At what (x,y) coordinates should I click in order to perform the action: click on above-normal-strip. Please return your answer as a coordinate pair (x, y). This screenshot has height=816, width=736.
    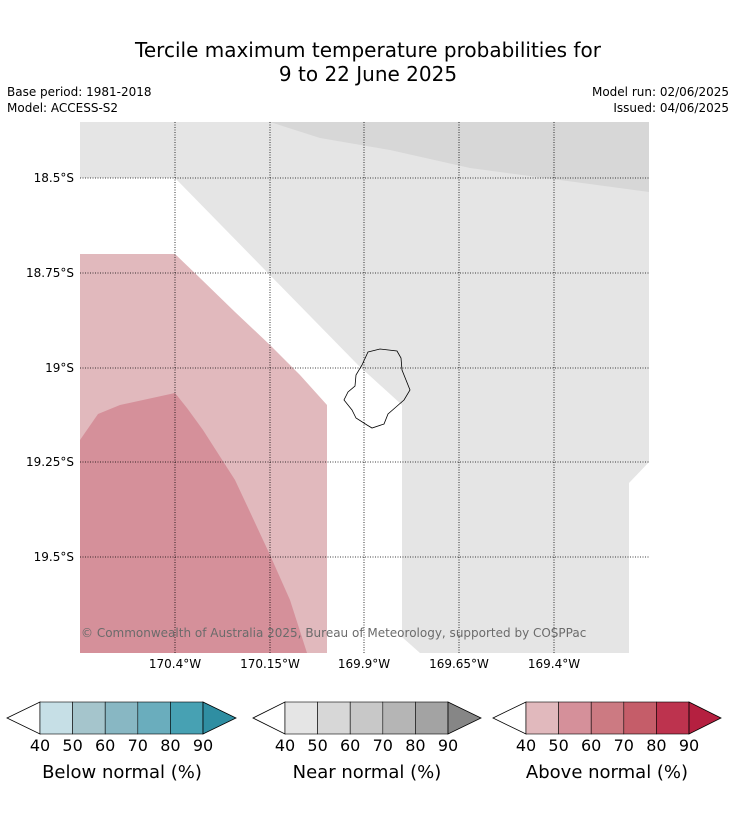
    Looking at the image, I should click on (313, 636).